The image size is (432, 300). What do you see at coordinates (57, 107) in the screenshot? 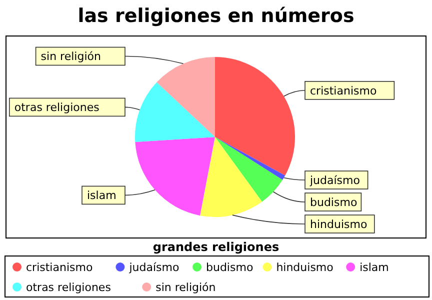
I see `slice-label: otras religiones` at bounding box center [57, 107].